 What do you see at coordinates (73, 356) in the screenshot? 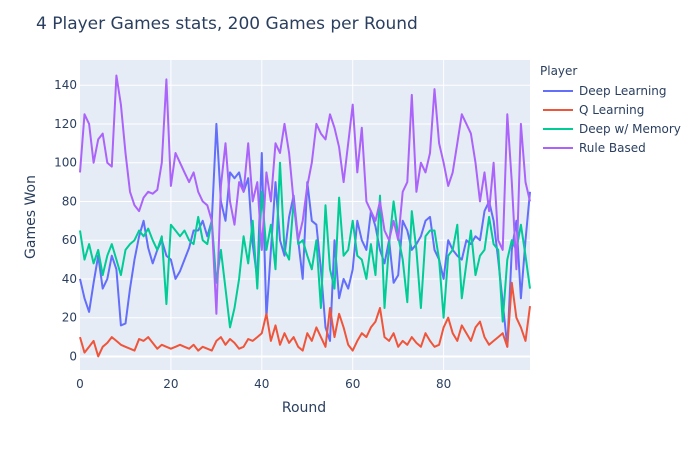
I see `y-tick-label: 0` at bounding box center [73, 356].